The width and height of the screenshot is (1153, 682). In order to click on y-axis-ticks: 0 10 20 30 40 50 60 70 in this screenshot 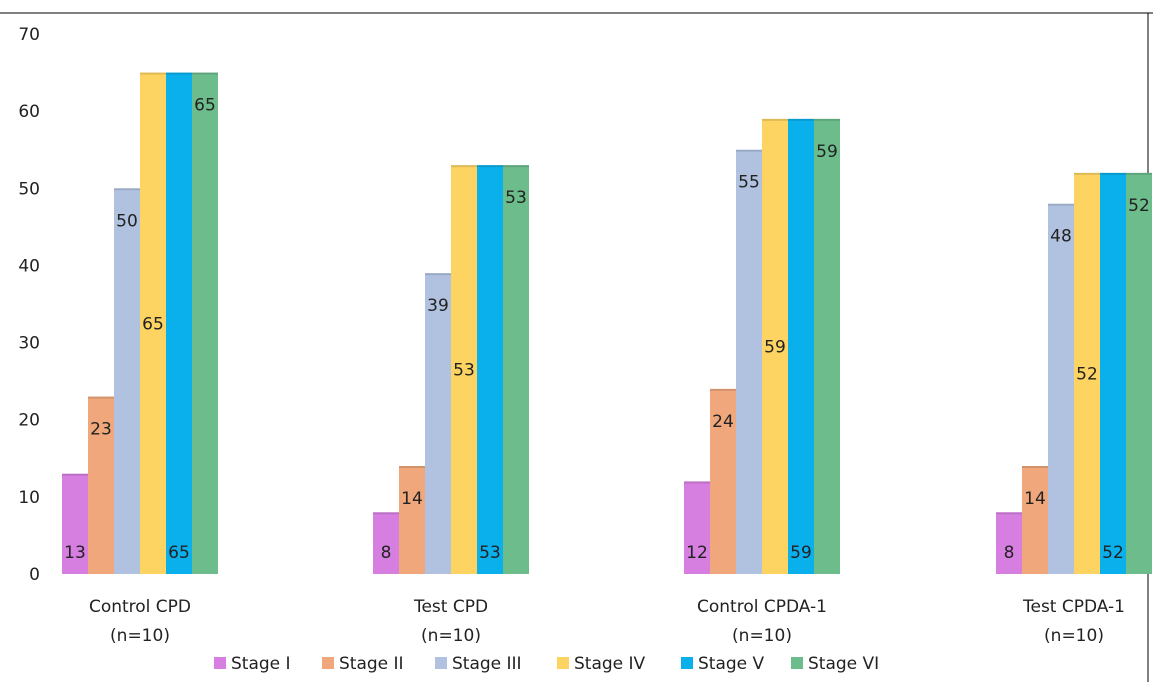, I will do `click(29, 305)`.